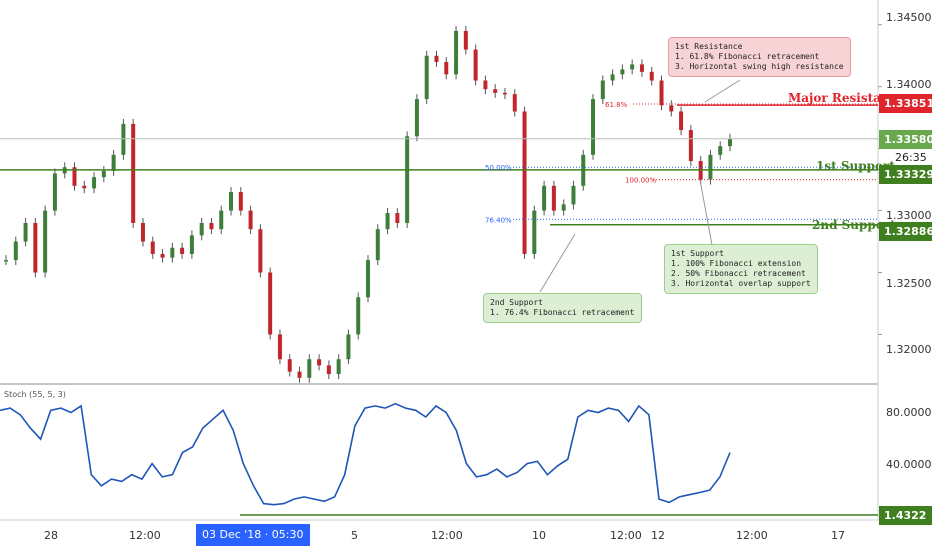  Describe the element at coordinates (616, 105) in the screenshot. I see `fib-level-label: 61.8%` at that location.